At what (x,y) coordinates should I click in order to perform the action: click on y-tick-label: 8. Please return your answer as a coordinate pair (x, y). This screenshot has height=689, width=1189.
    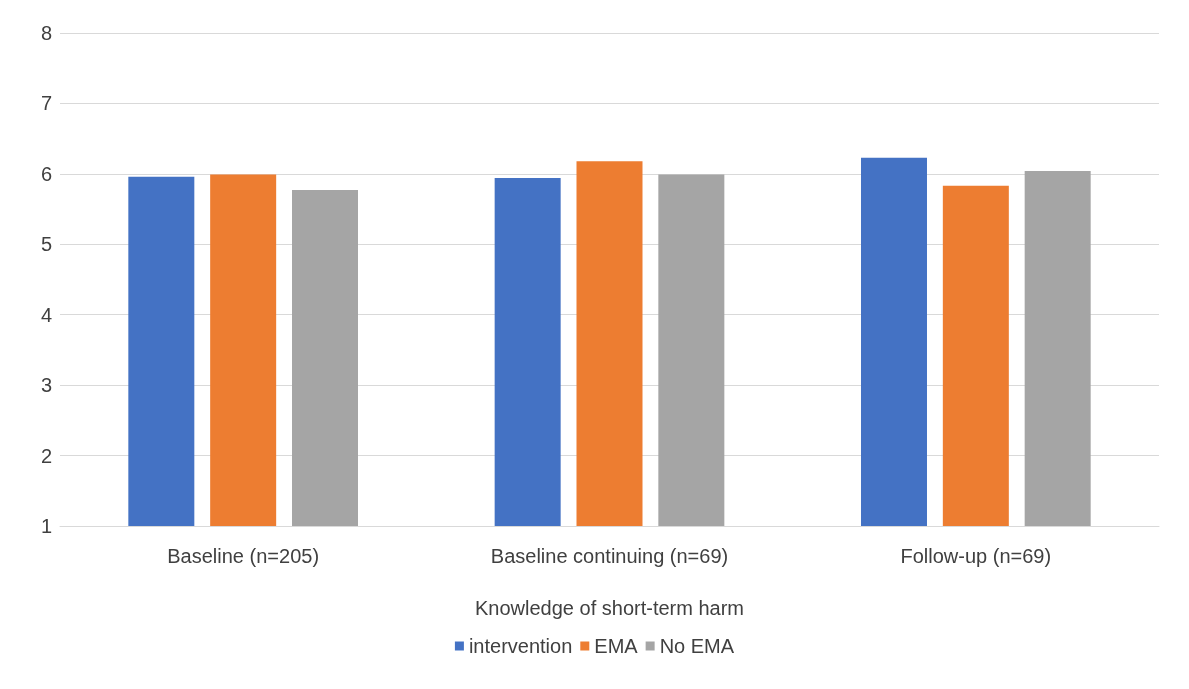
    Looking at the image, I should click on (46, 33).